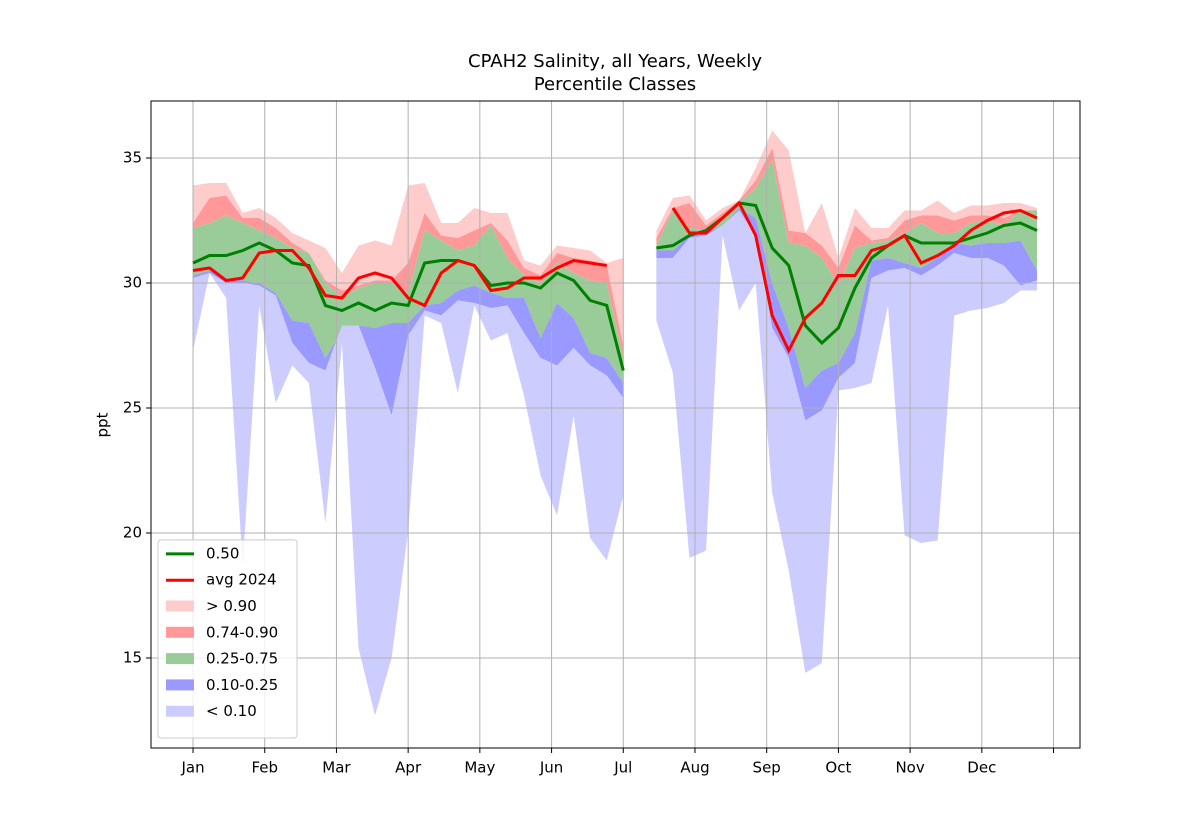  Describe the element at coordinates (192, 768) in the screenshot. I see `x-tick-label: Jan` at that location.